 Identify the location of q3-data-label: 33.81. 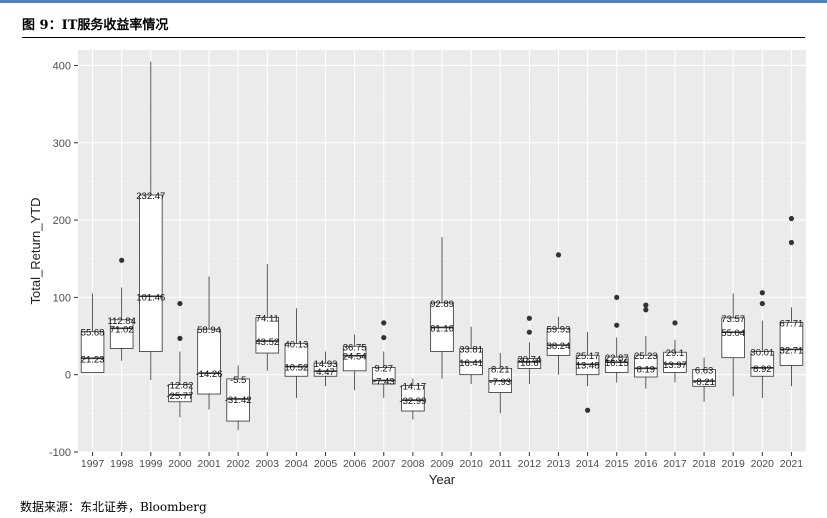
(471, 350).